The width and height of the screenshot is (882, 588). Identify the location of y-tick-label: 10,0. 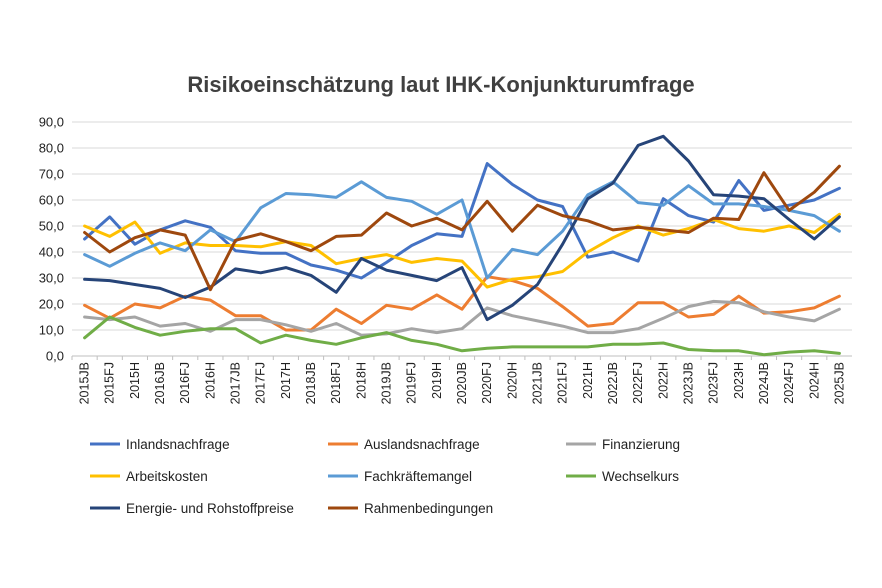
(51, 330).